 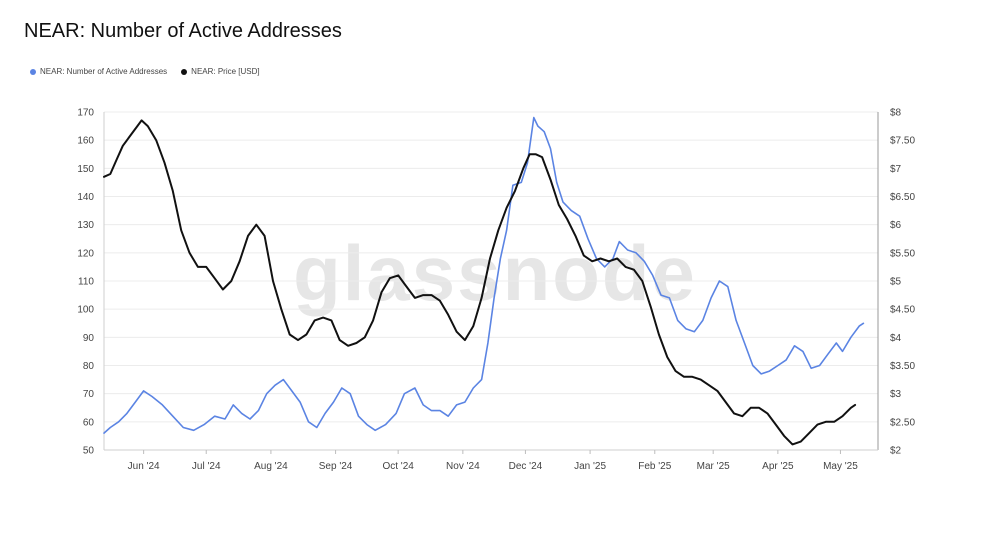 I want to click on x-tick-label: Apr '25, so click(x=778, y=466).